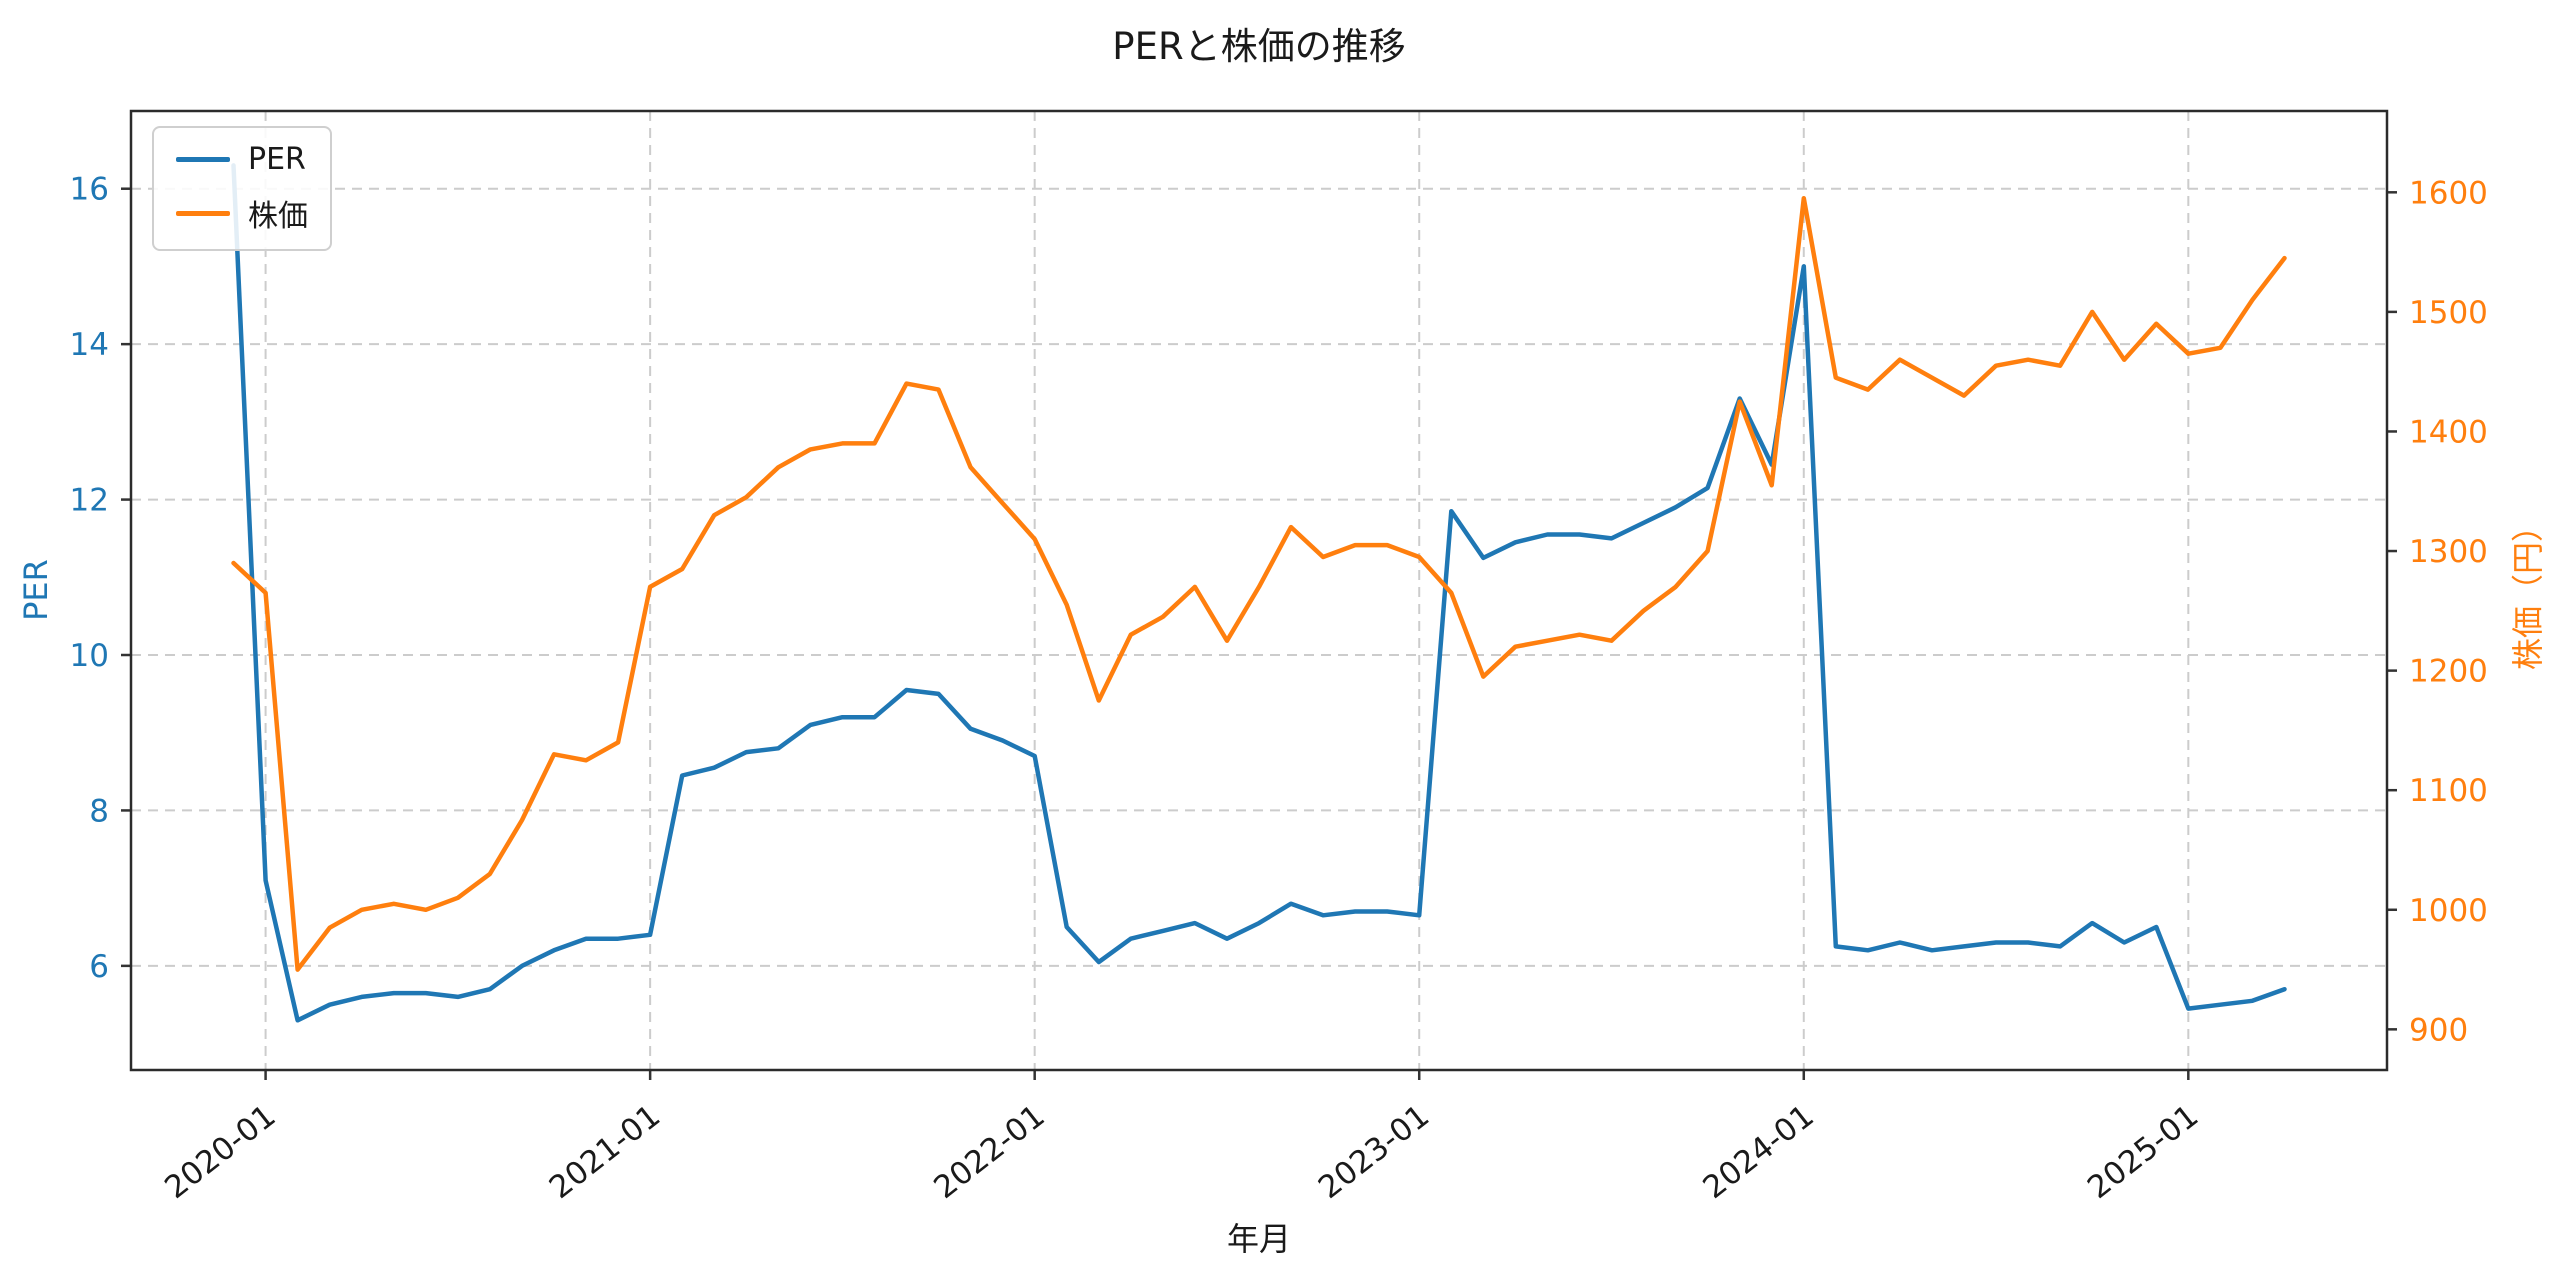  What do you see at coordinates (99, 967) in the screenshot?
I see `left-tick-label: 6` at bounding box center [99, 967].